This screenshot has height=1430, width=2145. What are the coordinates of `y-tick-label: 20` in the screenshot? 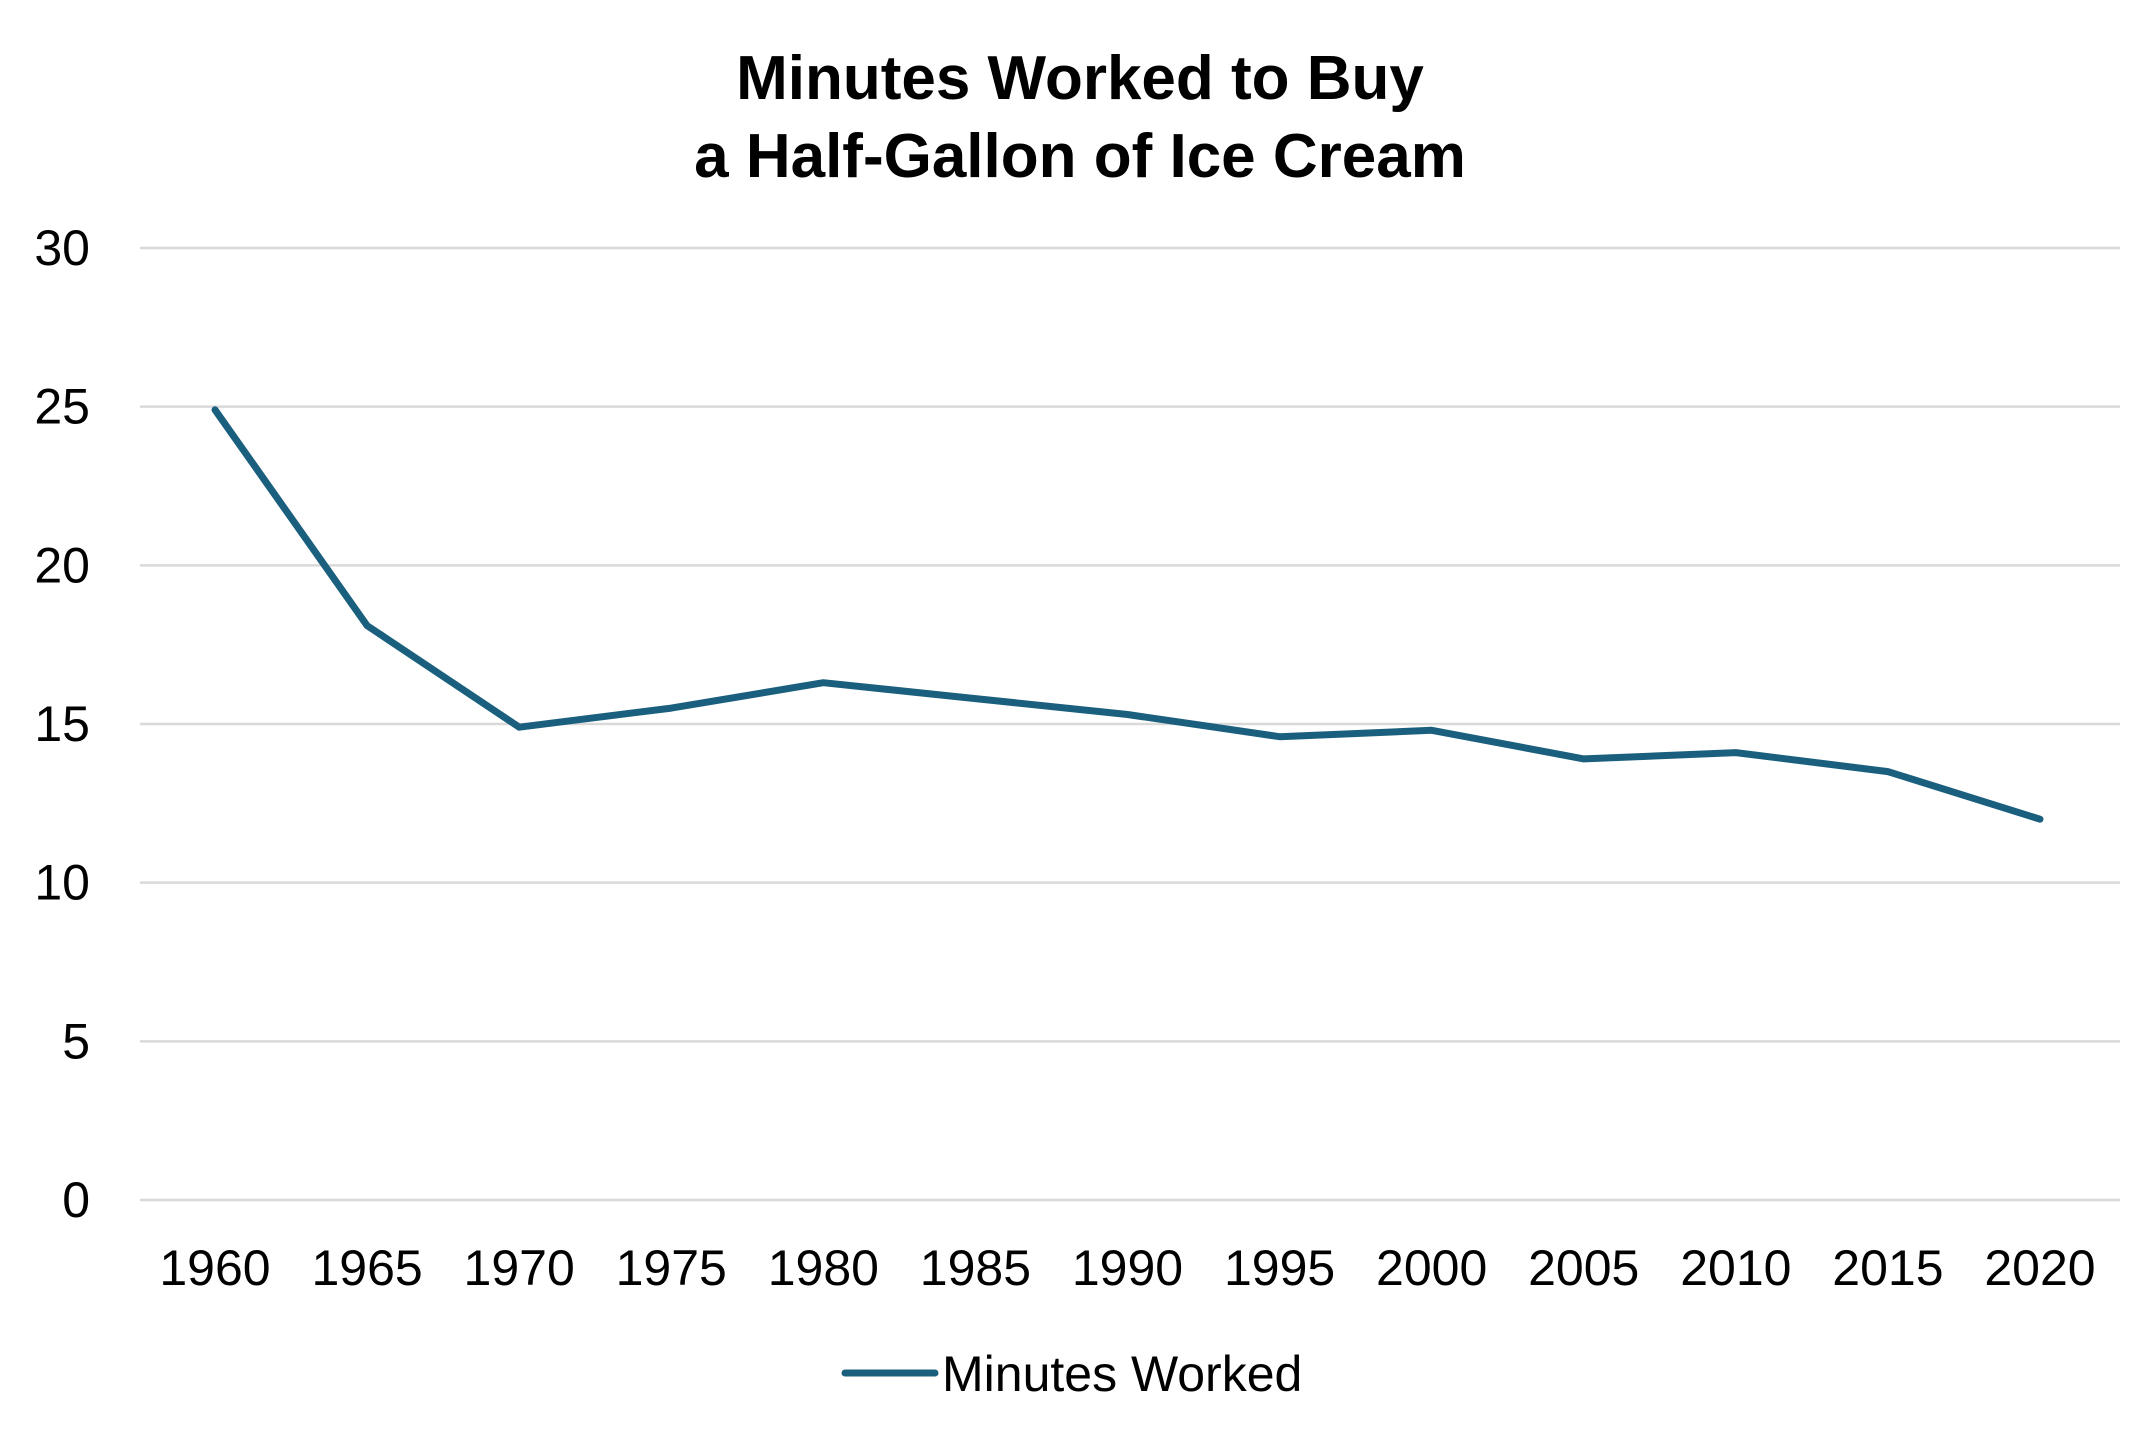 It's located at (62, 565).